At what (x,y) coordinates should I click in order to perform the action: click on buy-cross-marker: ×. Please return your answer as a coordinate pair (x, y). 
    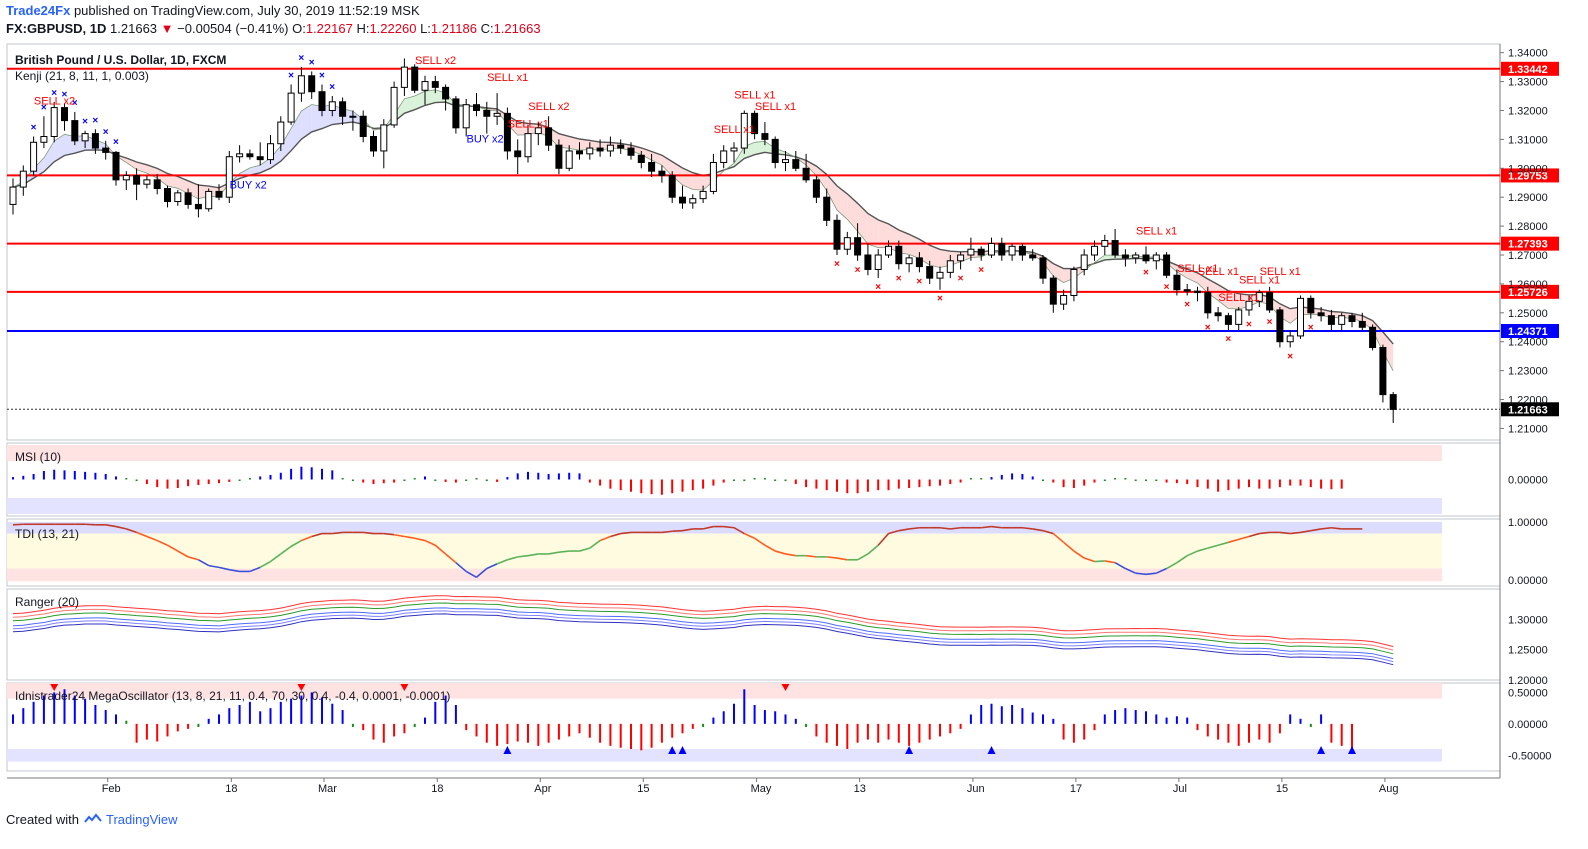
    Looking at the image, I should click on (85, 122).